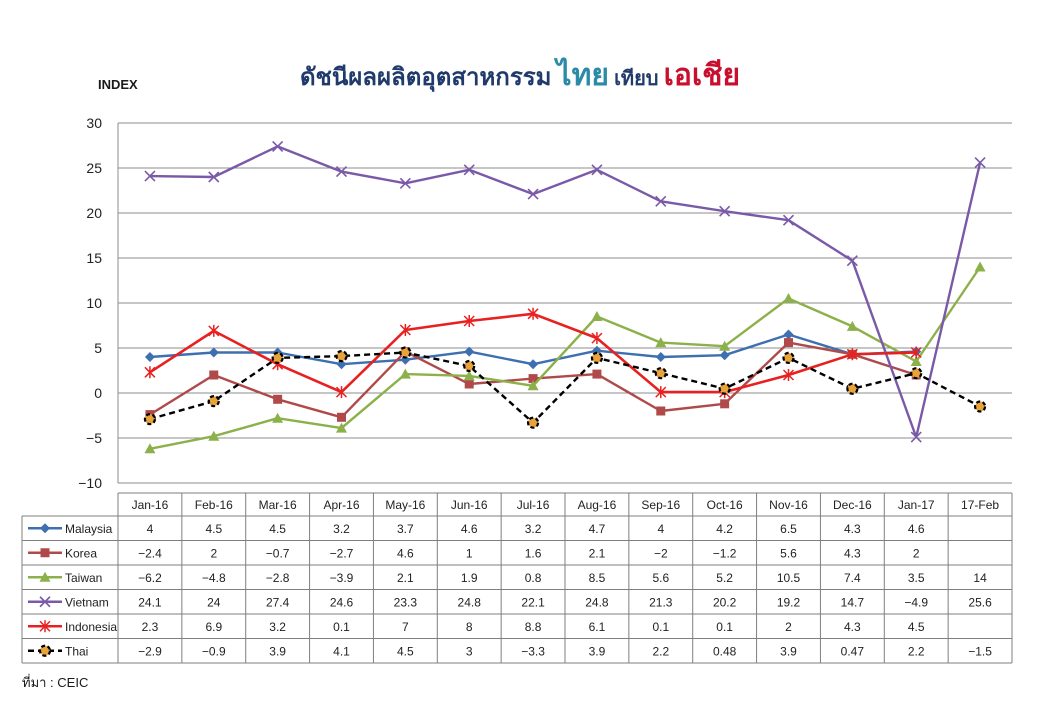  Describe the element at coordinates (533, 578) in the screenshot. I see `data-label: 0.8` at that location.